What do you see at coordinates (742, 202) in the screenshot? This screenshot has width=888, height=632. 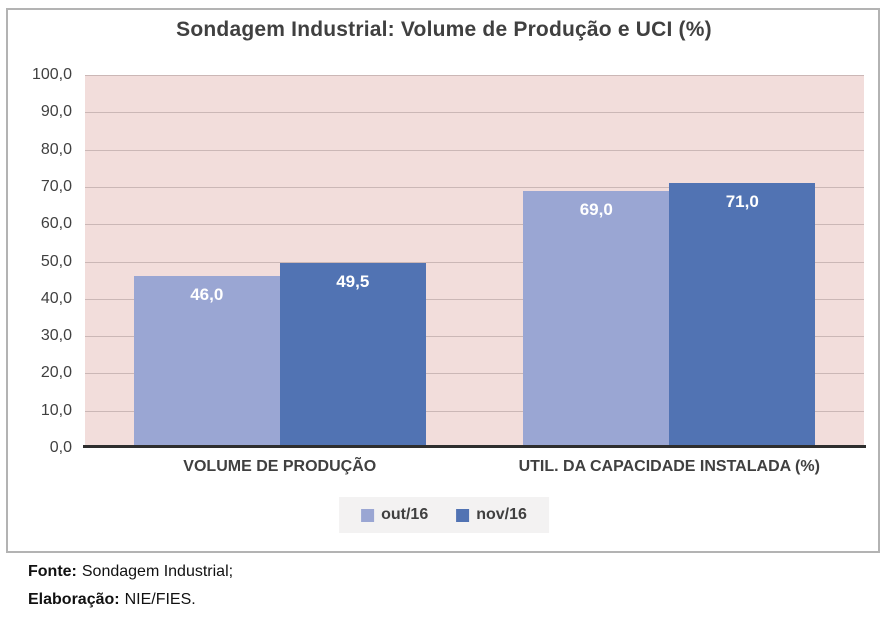 I see `bar-value-label: 71,0` at bounding box center [742, 202].